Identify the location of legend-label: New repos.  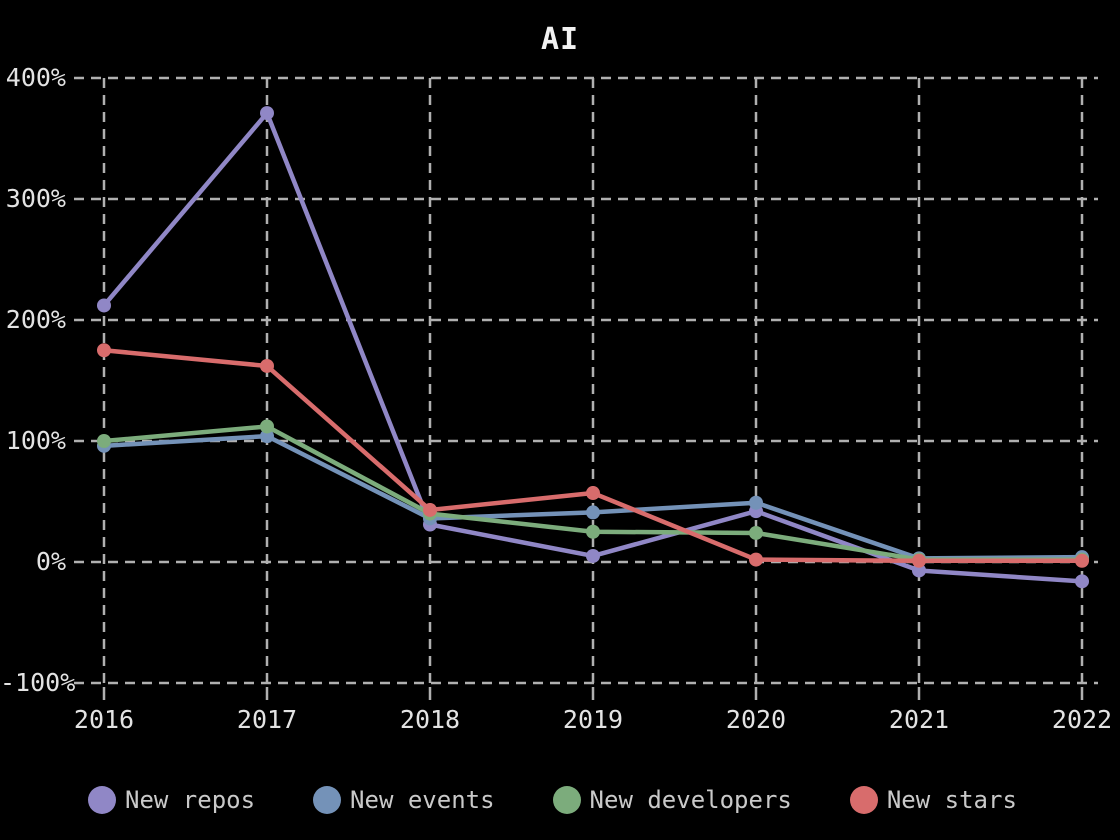
(190, 800).